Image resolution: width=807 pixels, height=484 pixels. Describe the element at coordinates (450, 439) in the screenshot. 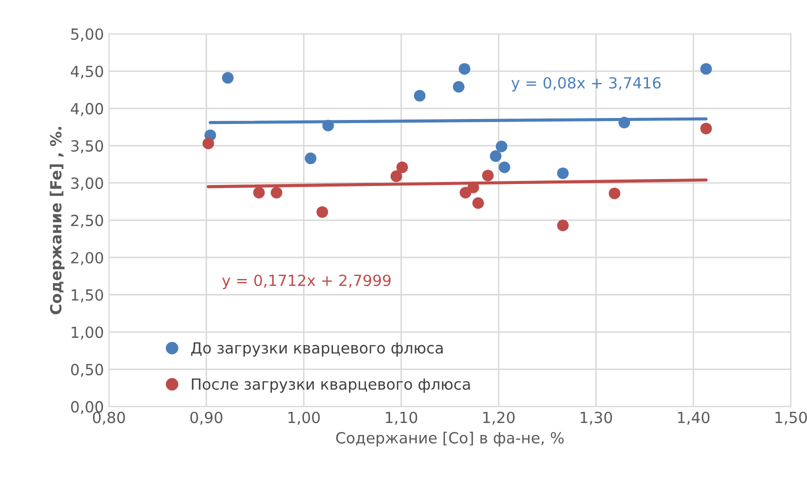

I see `x-axis-title: Содержание [Co] в фа-не, %` at that location.